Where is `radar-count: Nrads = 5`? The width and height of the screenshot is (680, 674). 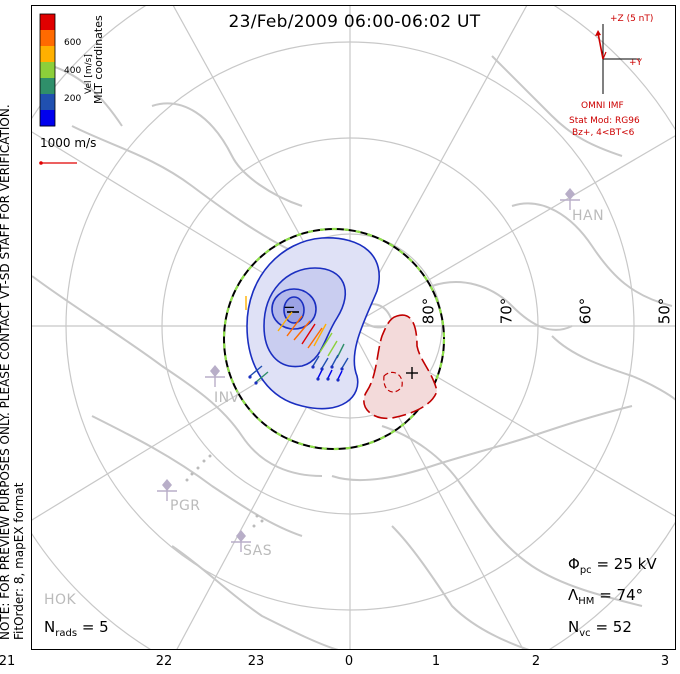
radar-count: Nrads = 5 is located at coordinates (76, 628).